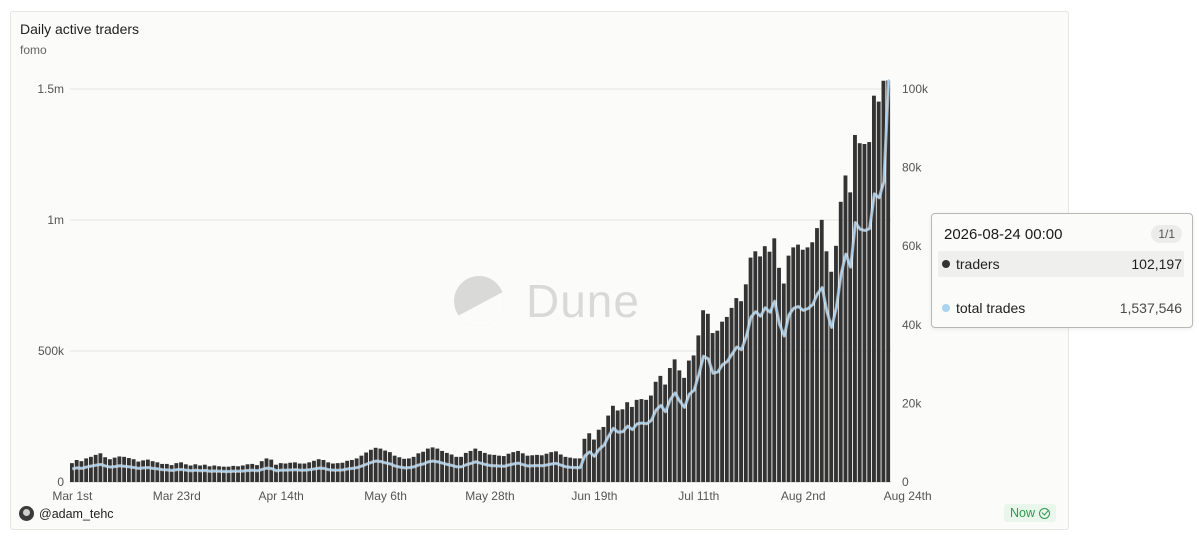  Describe the element at coordinates (55, 220) in the screenshot. I see `y-left-tick-label: 1m` at that location.